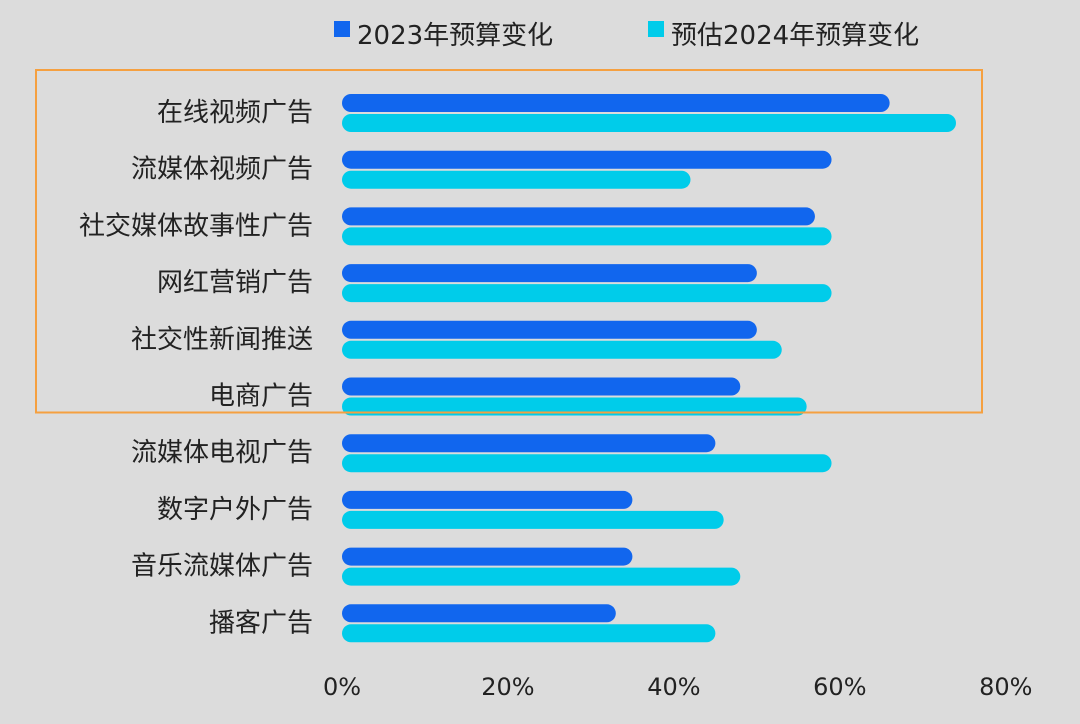 The width and height of the screenshot is (1080, 724). Describe the element at coordinates (222, 567) in the screenshot. I see `category-label: 音乐流媒体广告` at that location.